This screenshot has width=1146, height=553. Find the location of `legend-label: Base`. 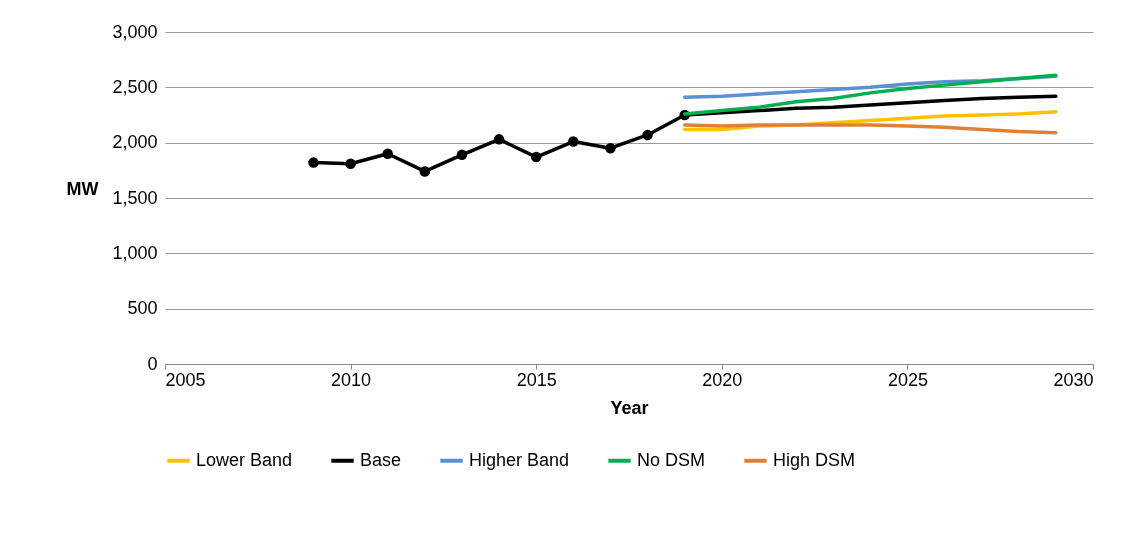

legend-label: Base is located at coordinates (381, 459).